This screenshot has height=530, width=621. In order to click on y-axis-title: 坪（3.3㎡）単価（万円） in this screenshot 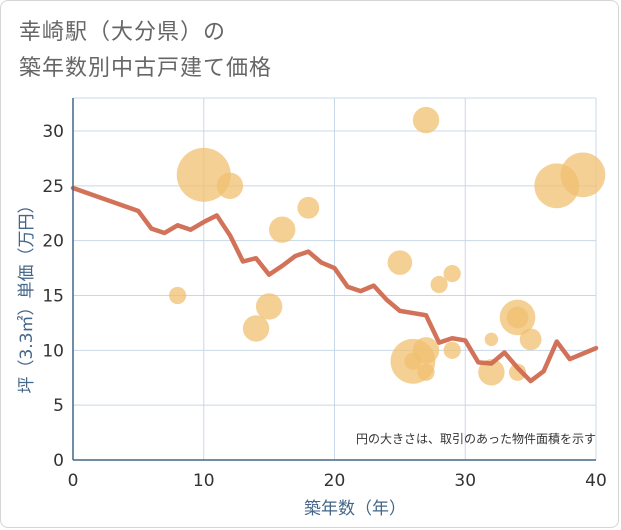, I will do `click(27, 294)`.